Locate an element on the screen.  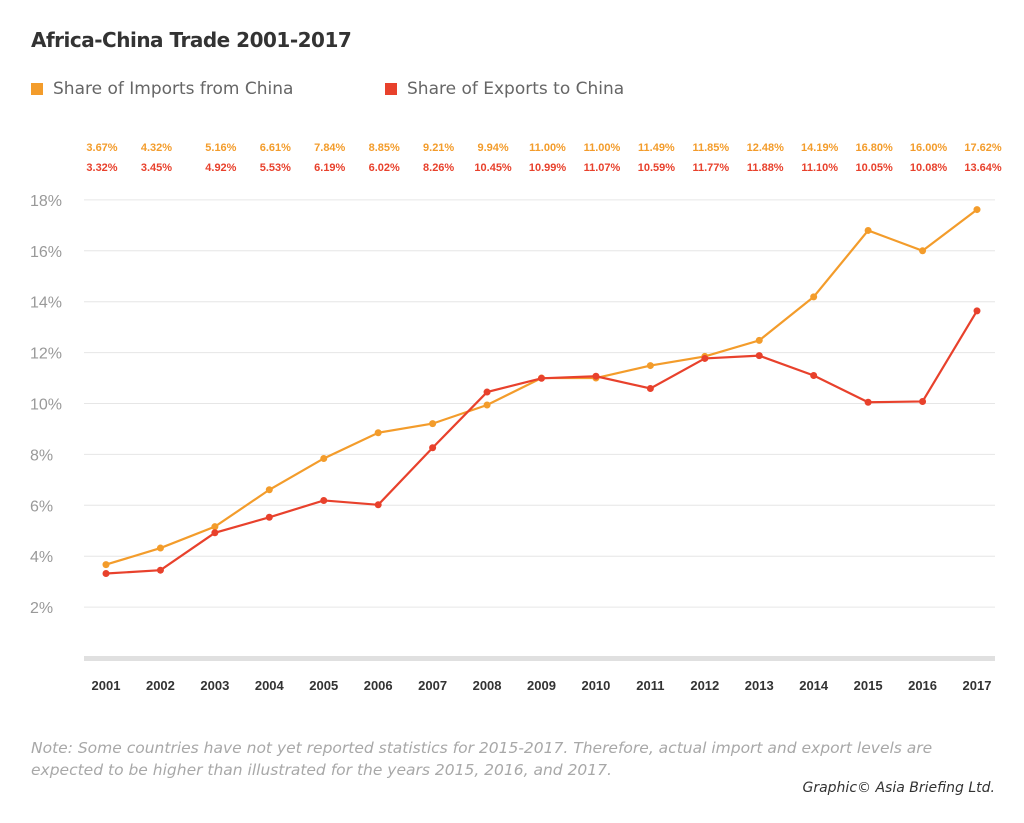
data-label: 17.62% is located at coordinates (983, 148).